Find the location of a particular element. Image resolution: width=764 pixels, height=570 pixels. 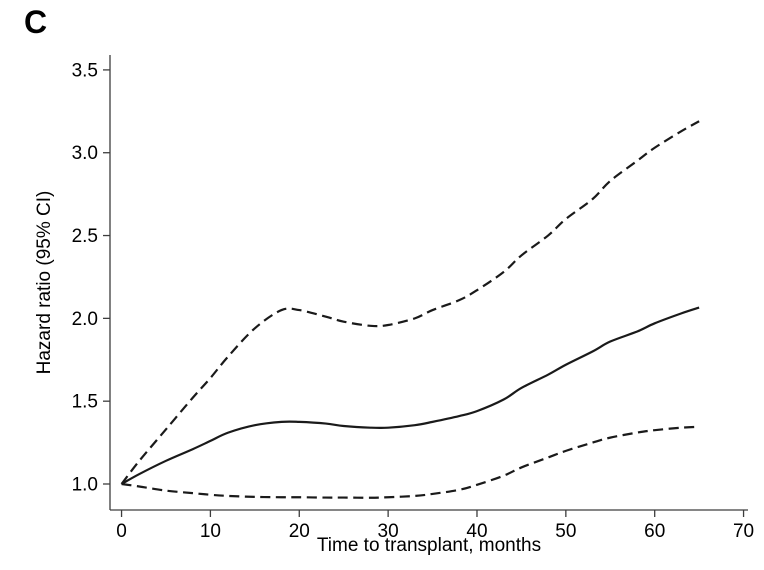

y-tick-label: 1.0 is located at coordinates (85, 484).